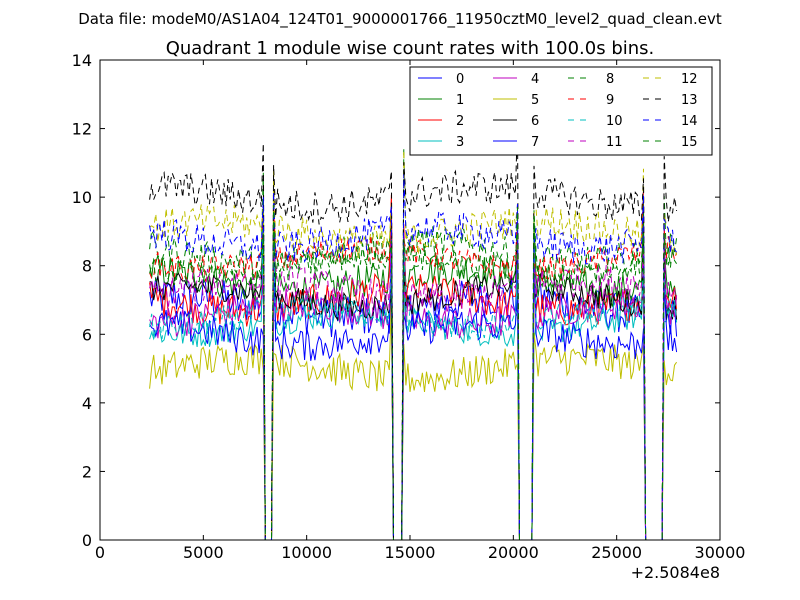 This screenshot has width=800, height=600. I want to click on y-tick-label: 10, so click(82, 197).